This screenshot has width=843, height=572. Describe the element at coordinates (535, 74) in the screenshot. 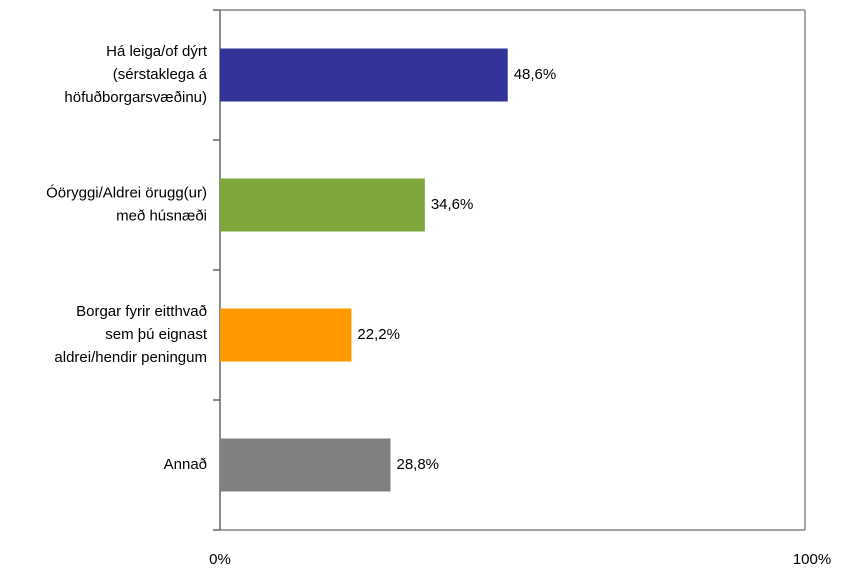

I see `value-label: 48,6%` at that location.